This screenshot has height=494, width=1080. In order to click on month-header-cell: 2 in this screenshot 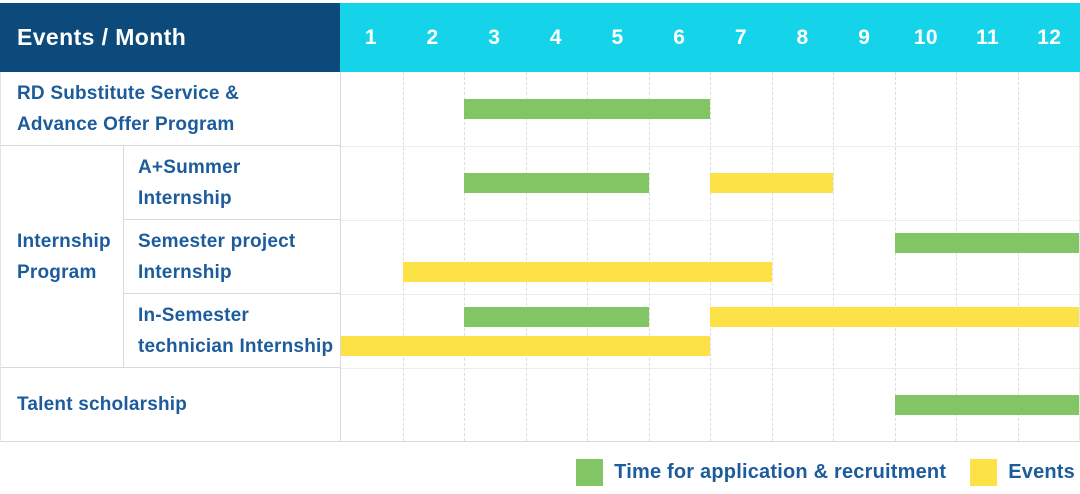, I will do `click(432, 37)`.